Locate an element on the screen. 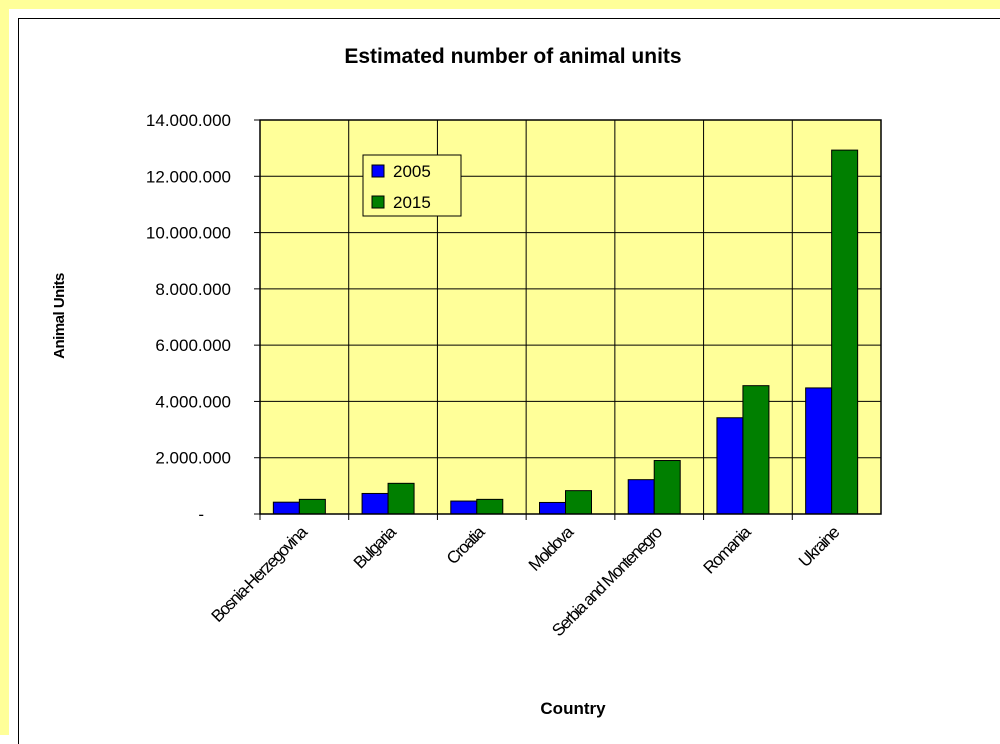 The height and width of the screenshot is (744, 1000). legend-swatch-2005 is located at coordinates (378, 171).